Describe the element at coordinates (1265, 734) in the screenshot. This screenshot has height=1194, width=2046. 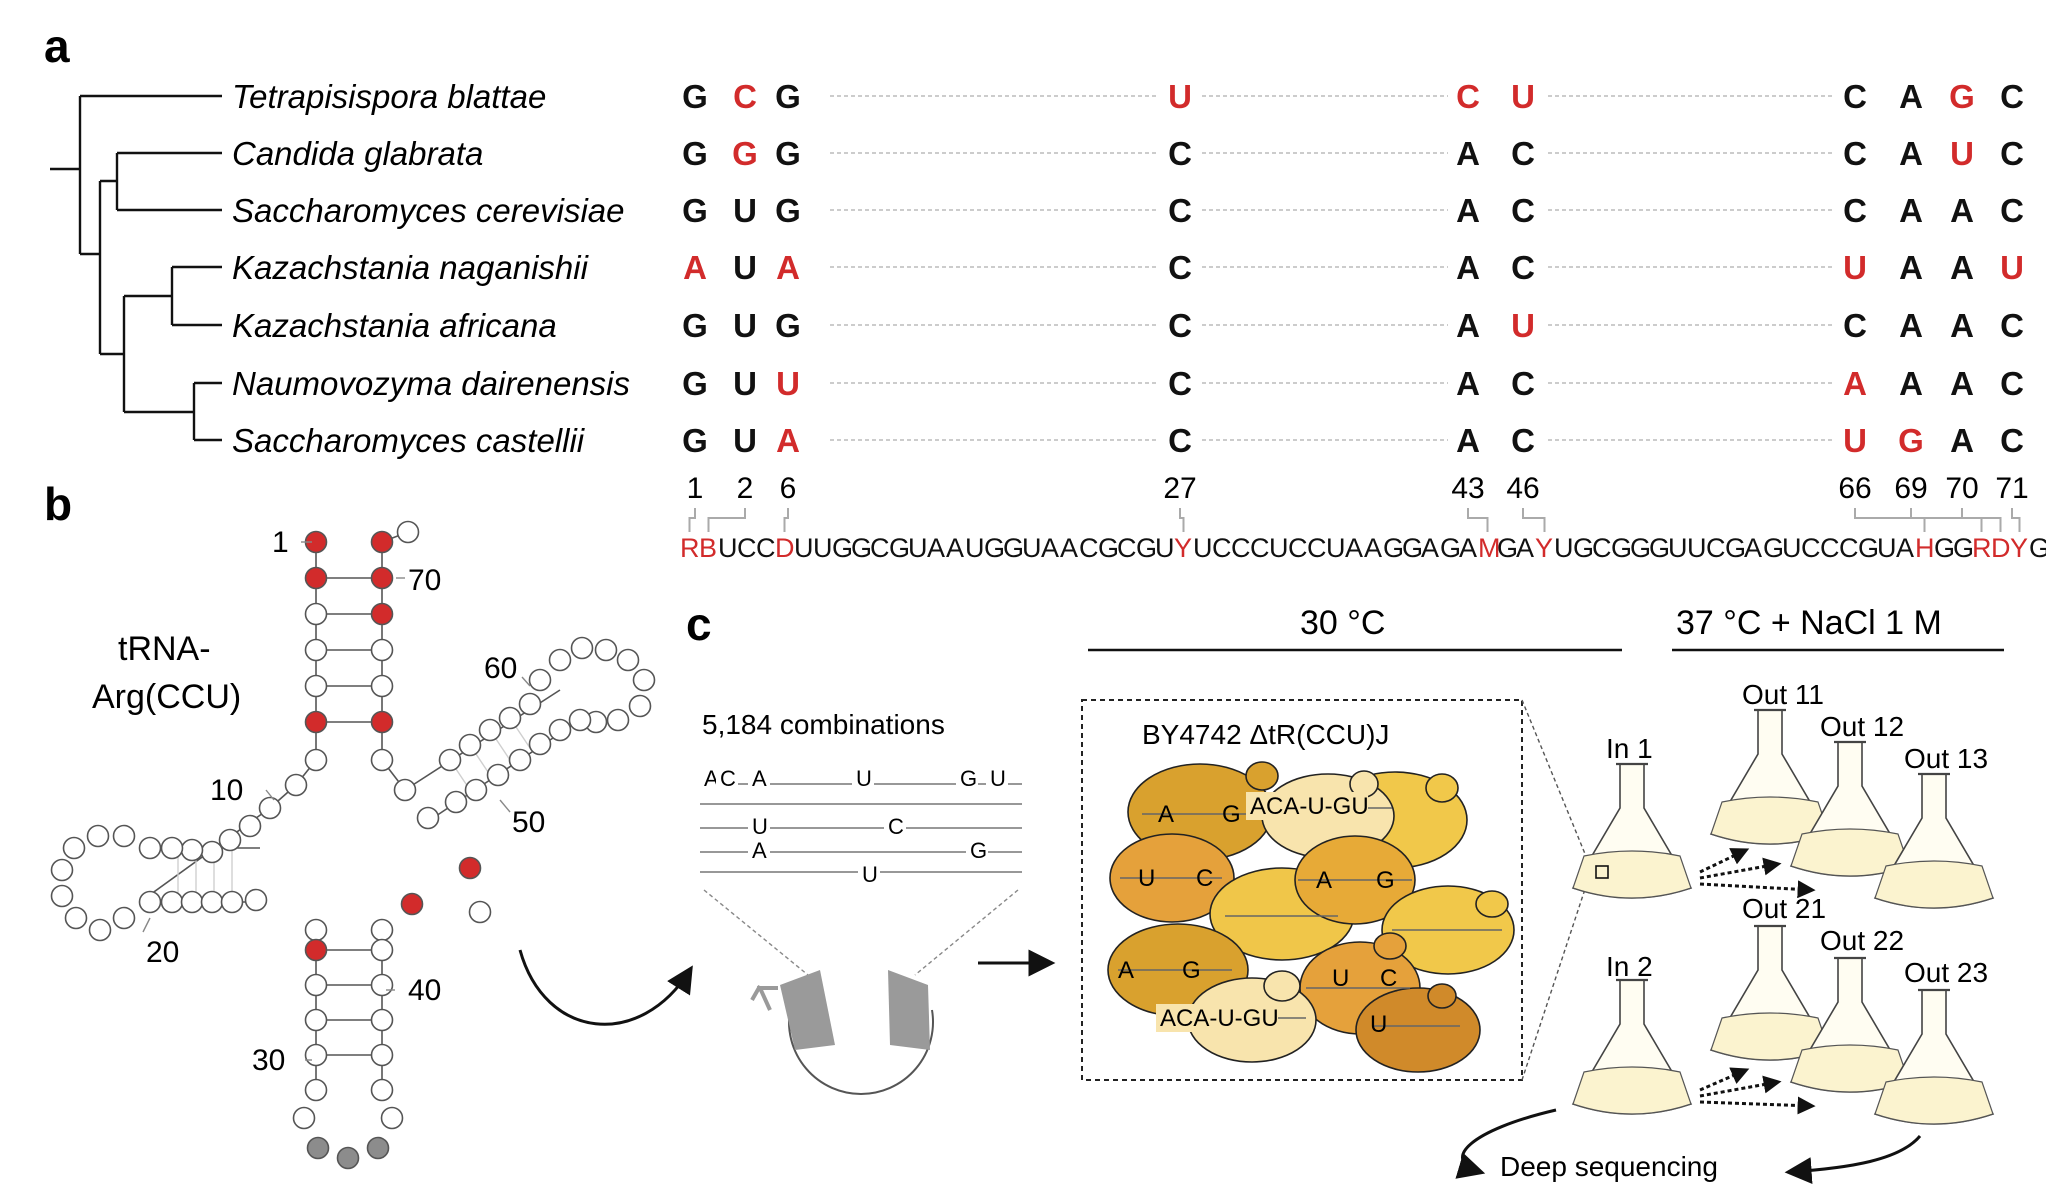
I see `strain-label: BY4742 ΔtR(CCU)J` at that location.